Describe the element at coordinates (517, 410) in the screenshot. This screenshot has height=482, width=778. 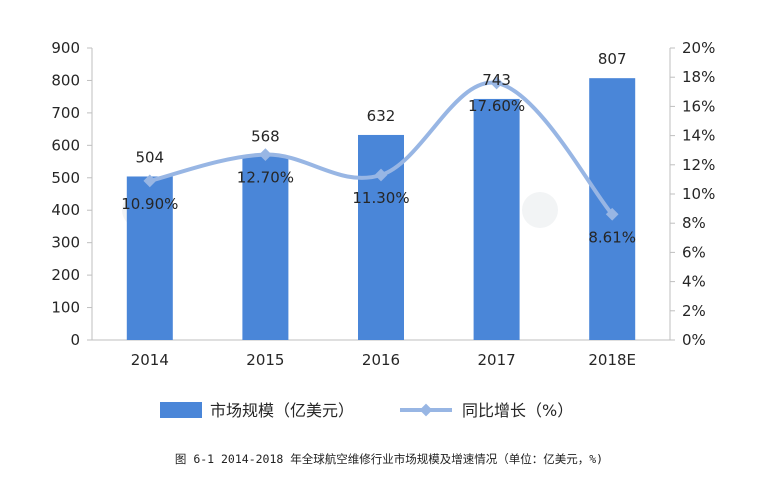
I see `legend-line-label: 同比增长（%）` at that location.